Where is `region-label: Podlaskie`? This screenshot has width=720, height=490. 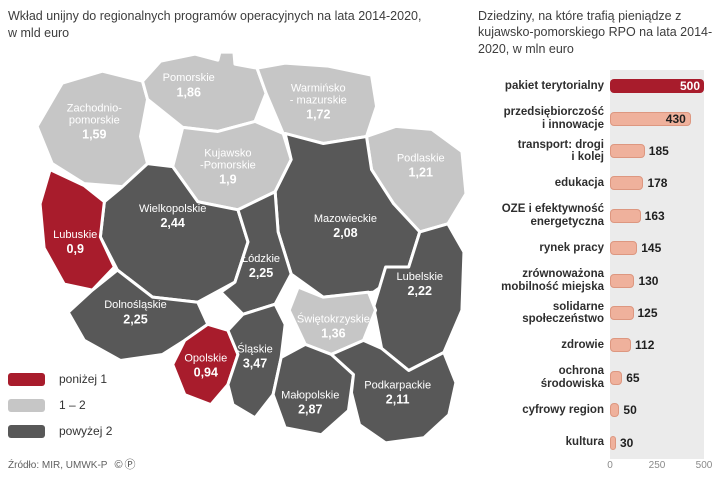
region-label: Podlaskie is located at coordinates (421, 159).